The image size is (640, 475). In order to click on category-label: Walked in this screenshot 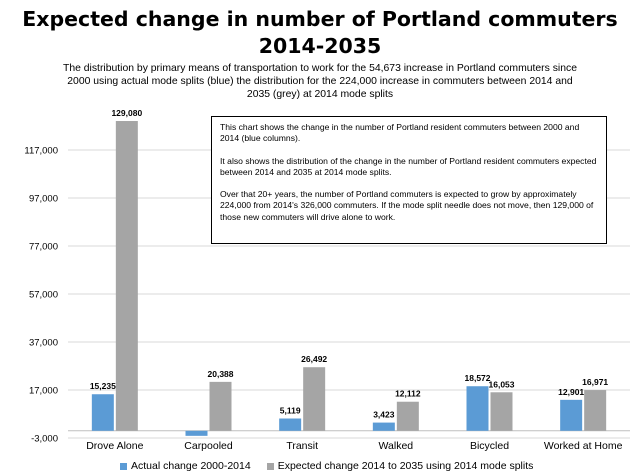, I will do `click(396, 446)`.